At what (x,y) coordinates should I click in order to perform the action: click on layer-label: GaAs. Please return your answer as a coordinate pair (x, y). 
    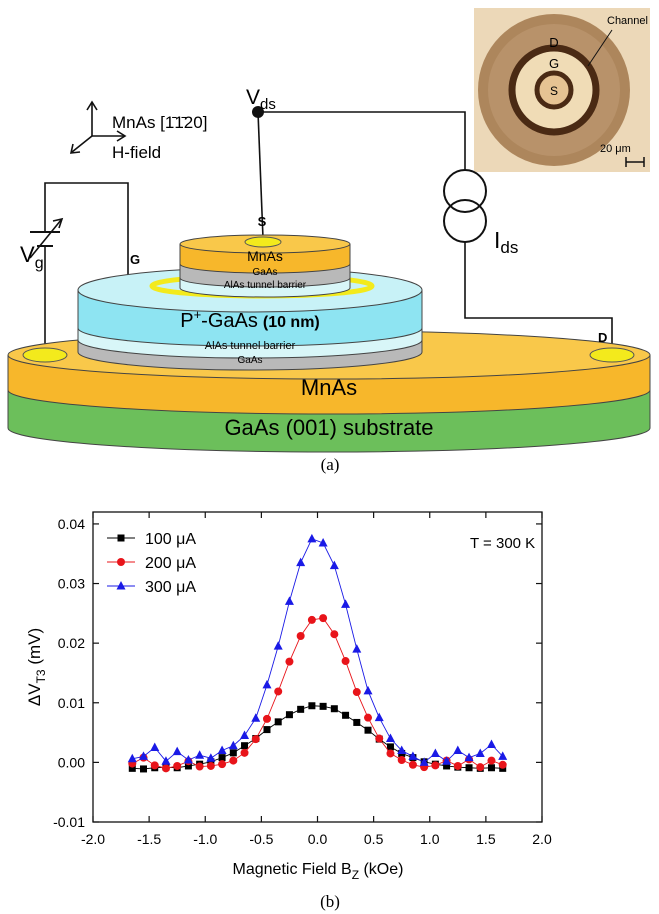
    Looking at the image, I should click on (264, 272).